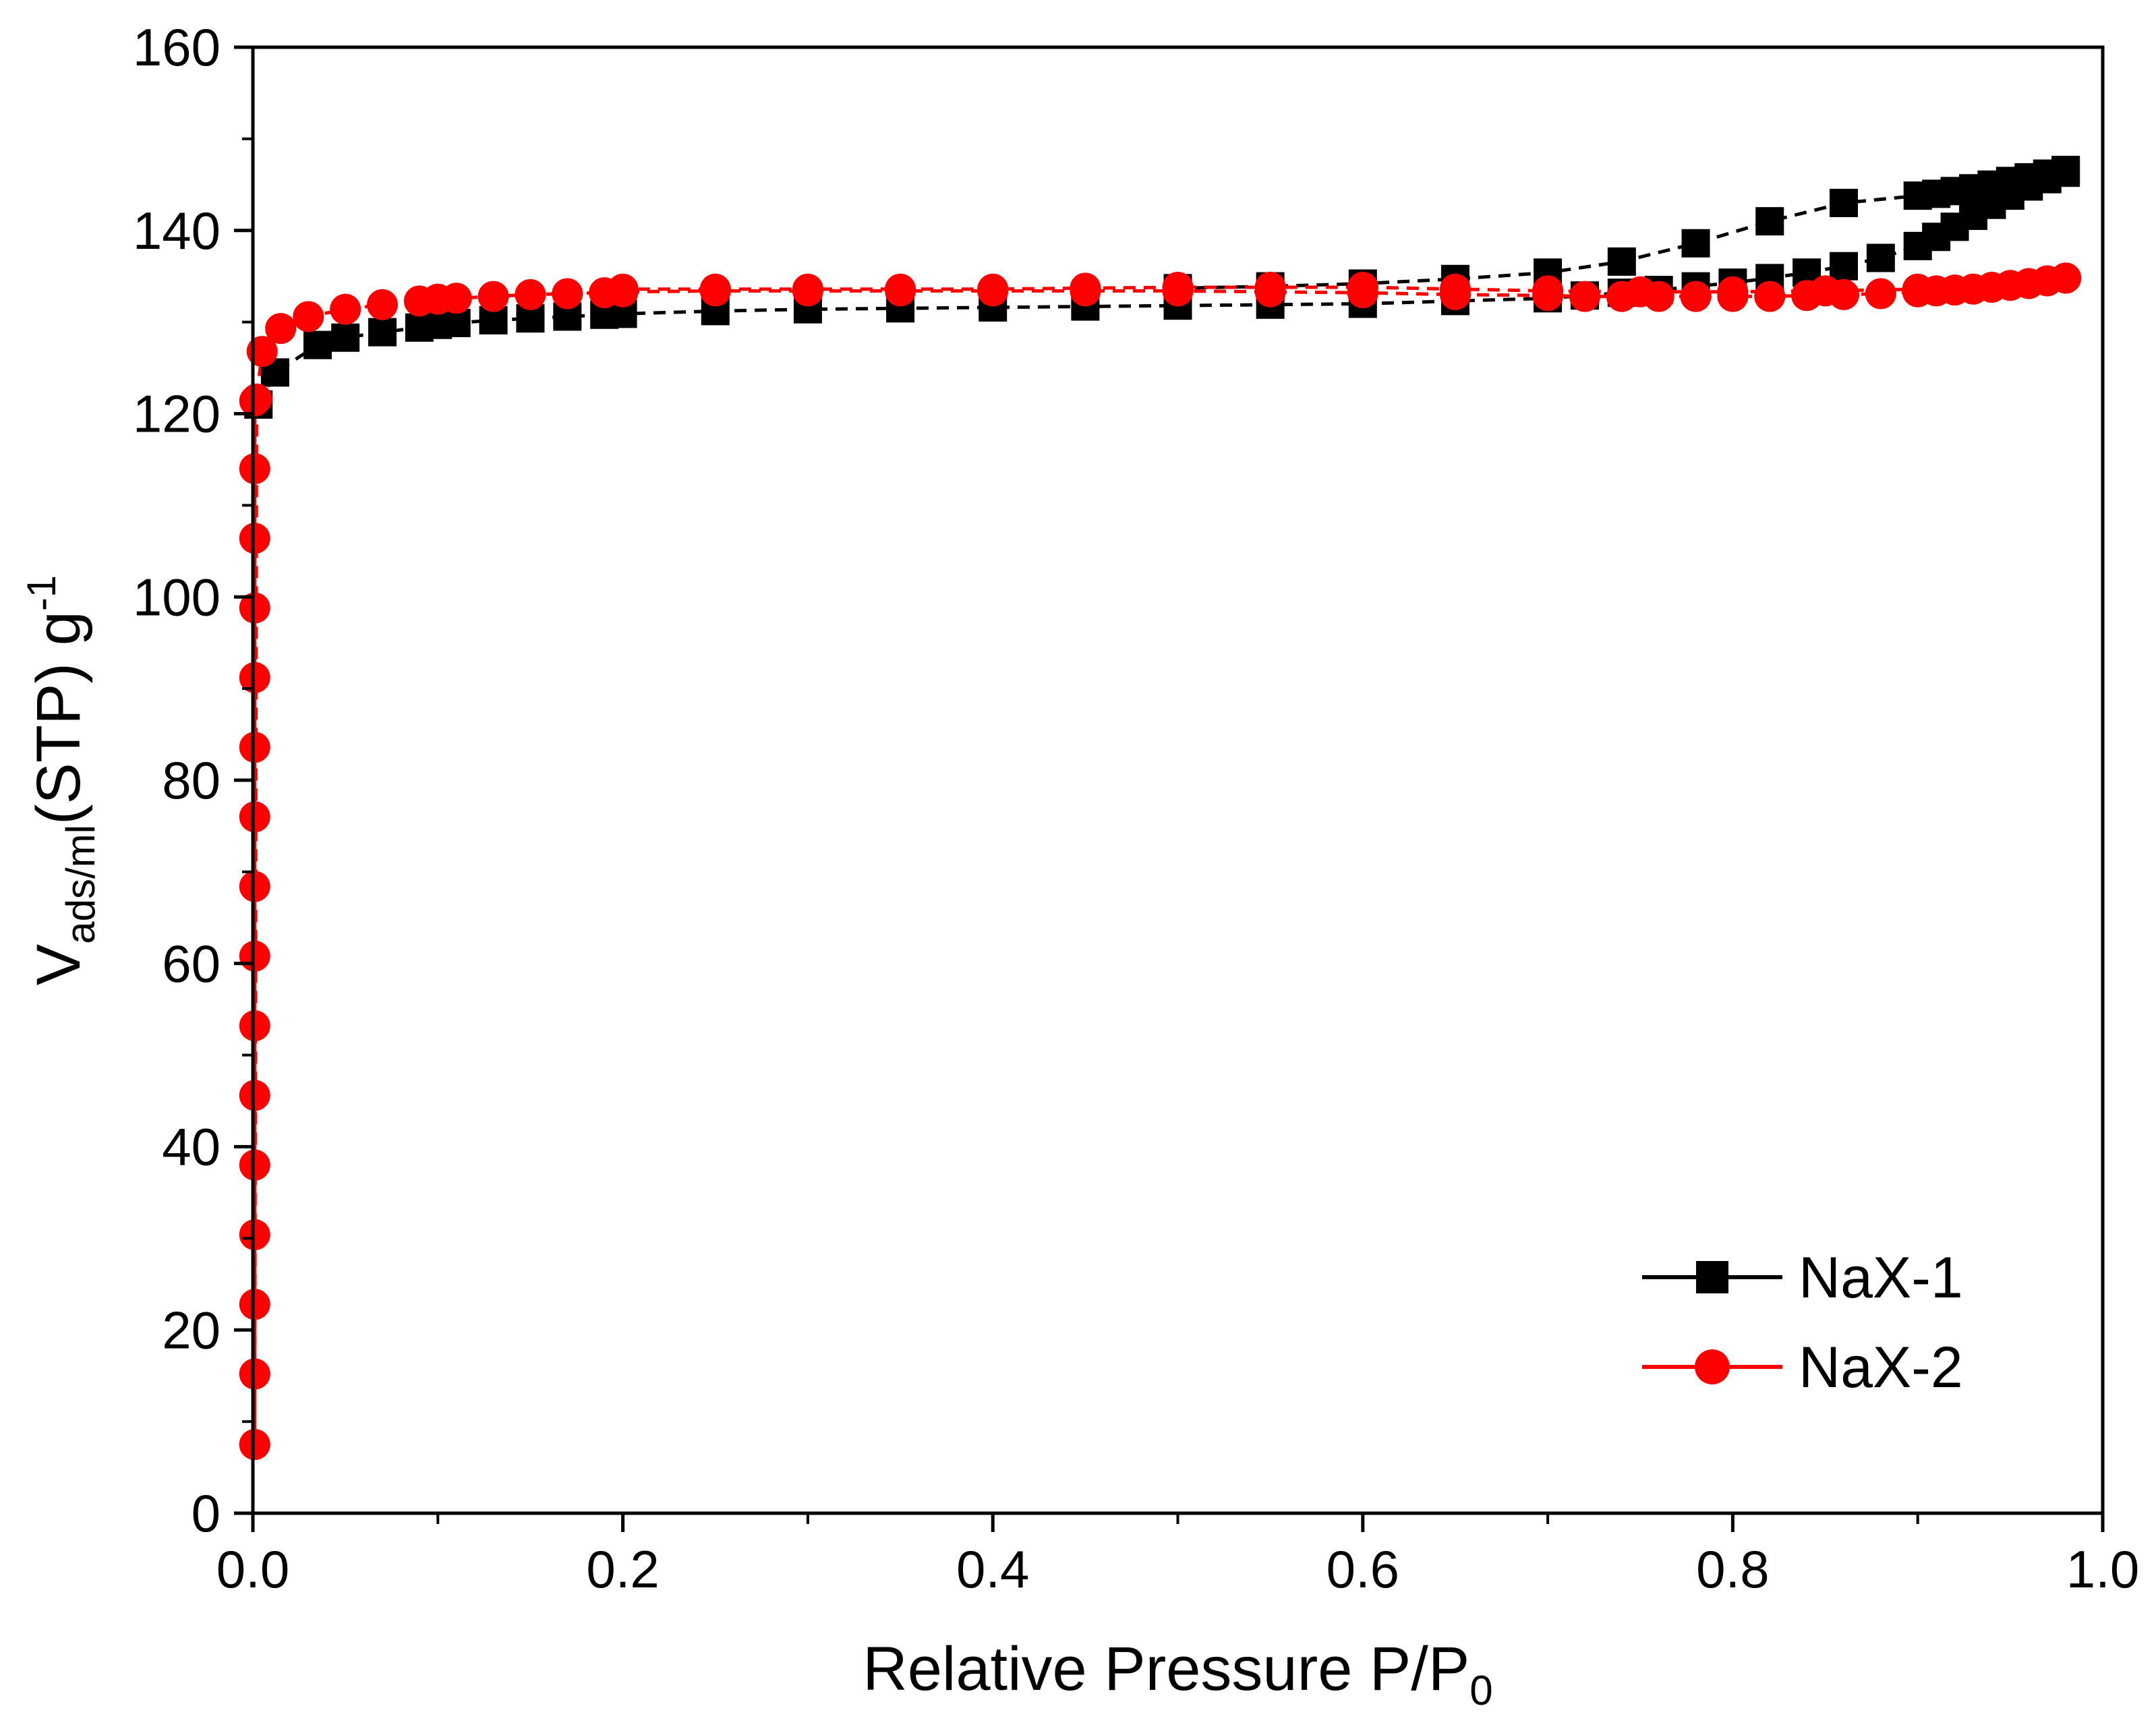  Describe the element at coordinates (1481, 1691) in the screenshot. I see `x-axis-title-subscript: 0` at that location.